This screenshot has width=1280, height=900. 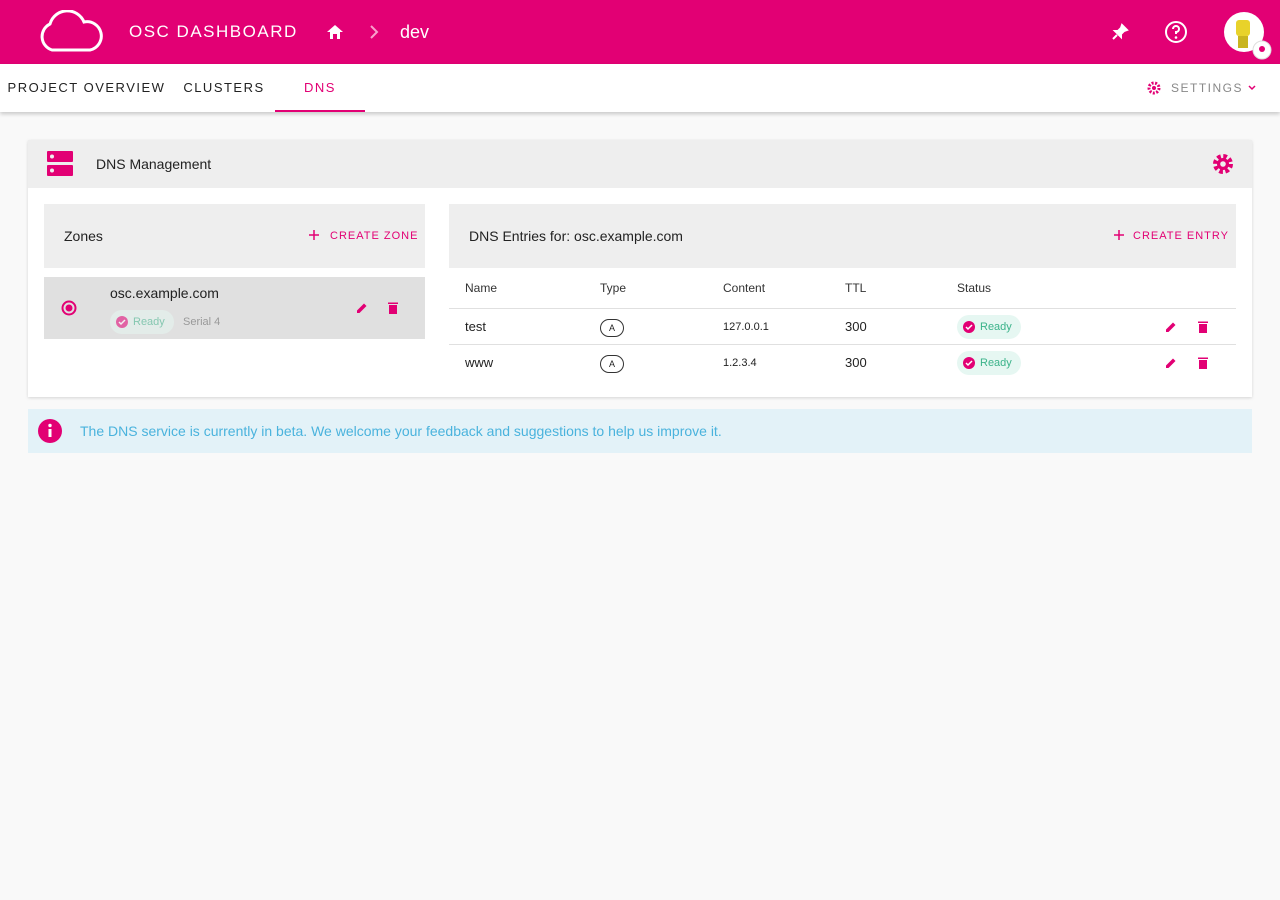 I want to click on tab: PROJECT OVERVIEW, so click(x=86, y=87).